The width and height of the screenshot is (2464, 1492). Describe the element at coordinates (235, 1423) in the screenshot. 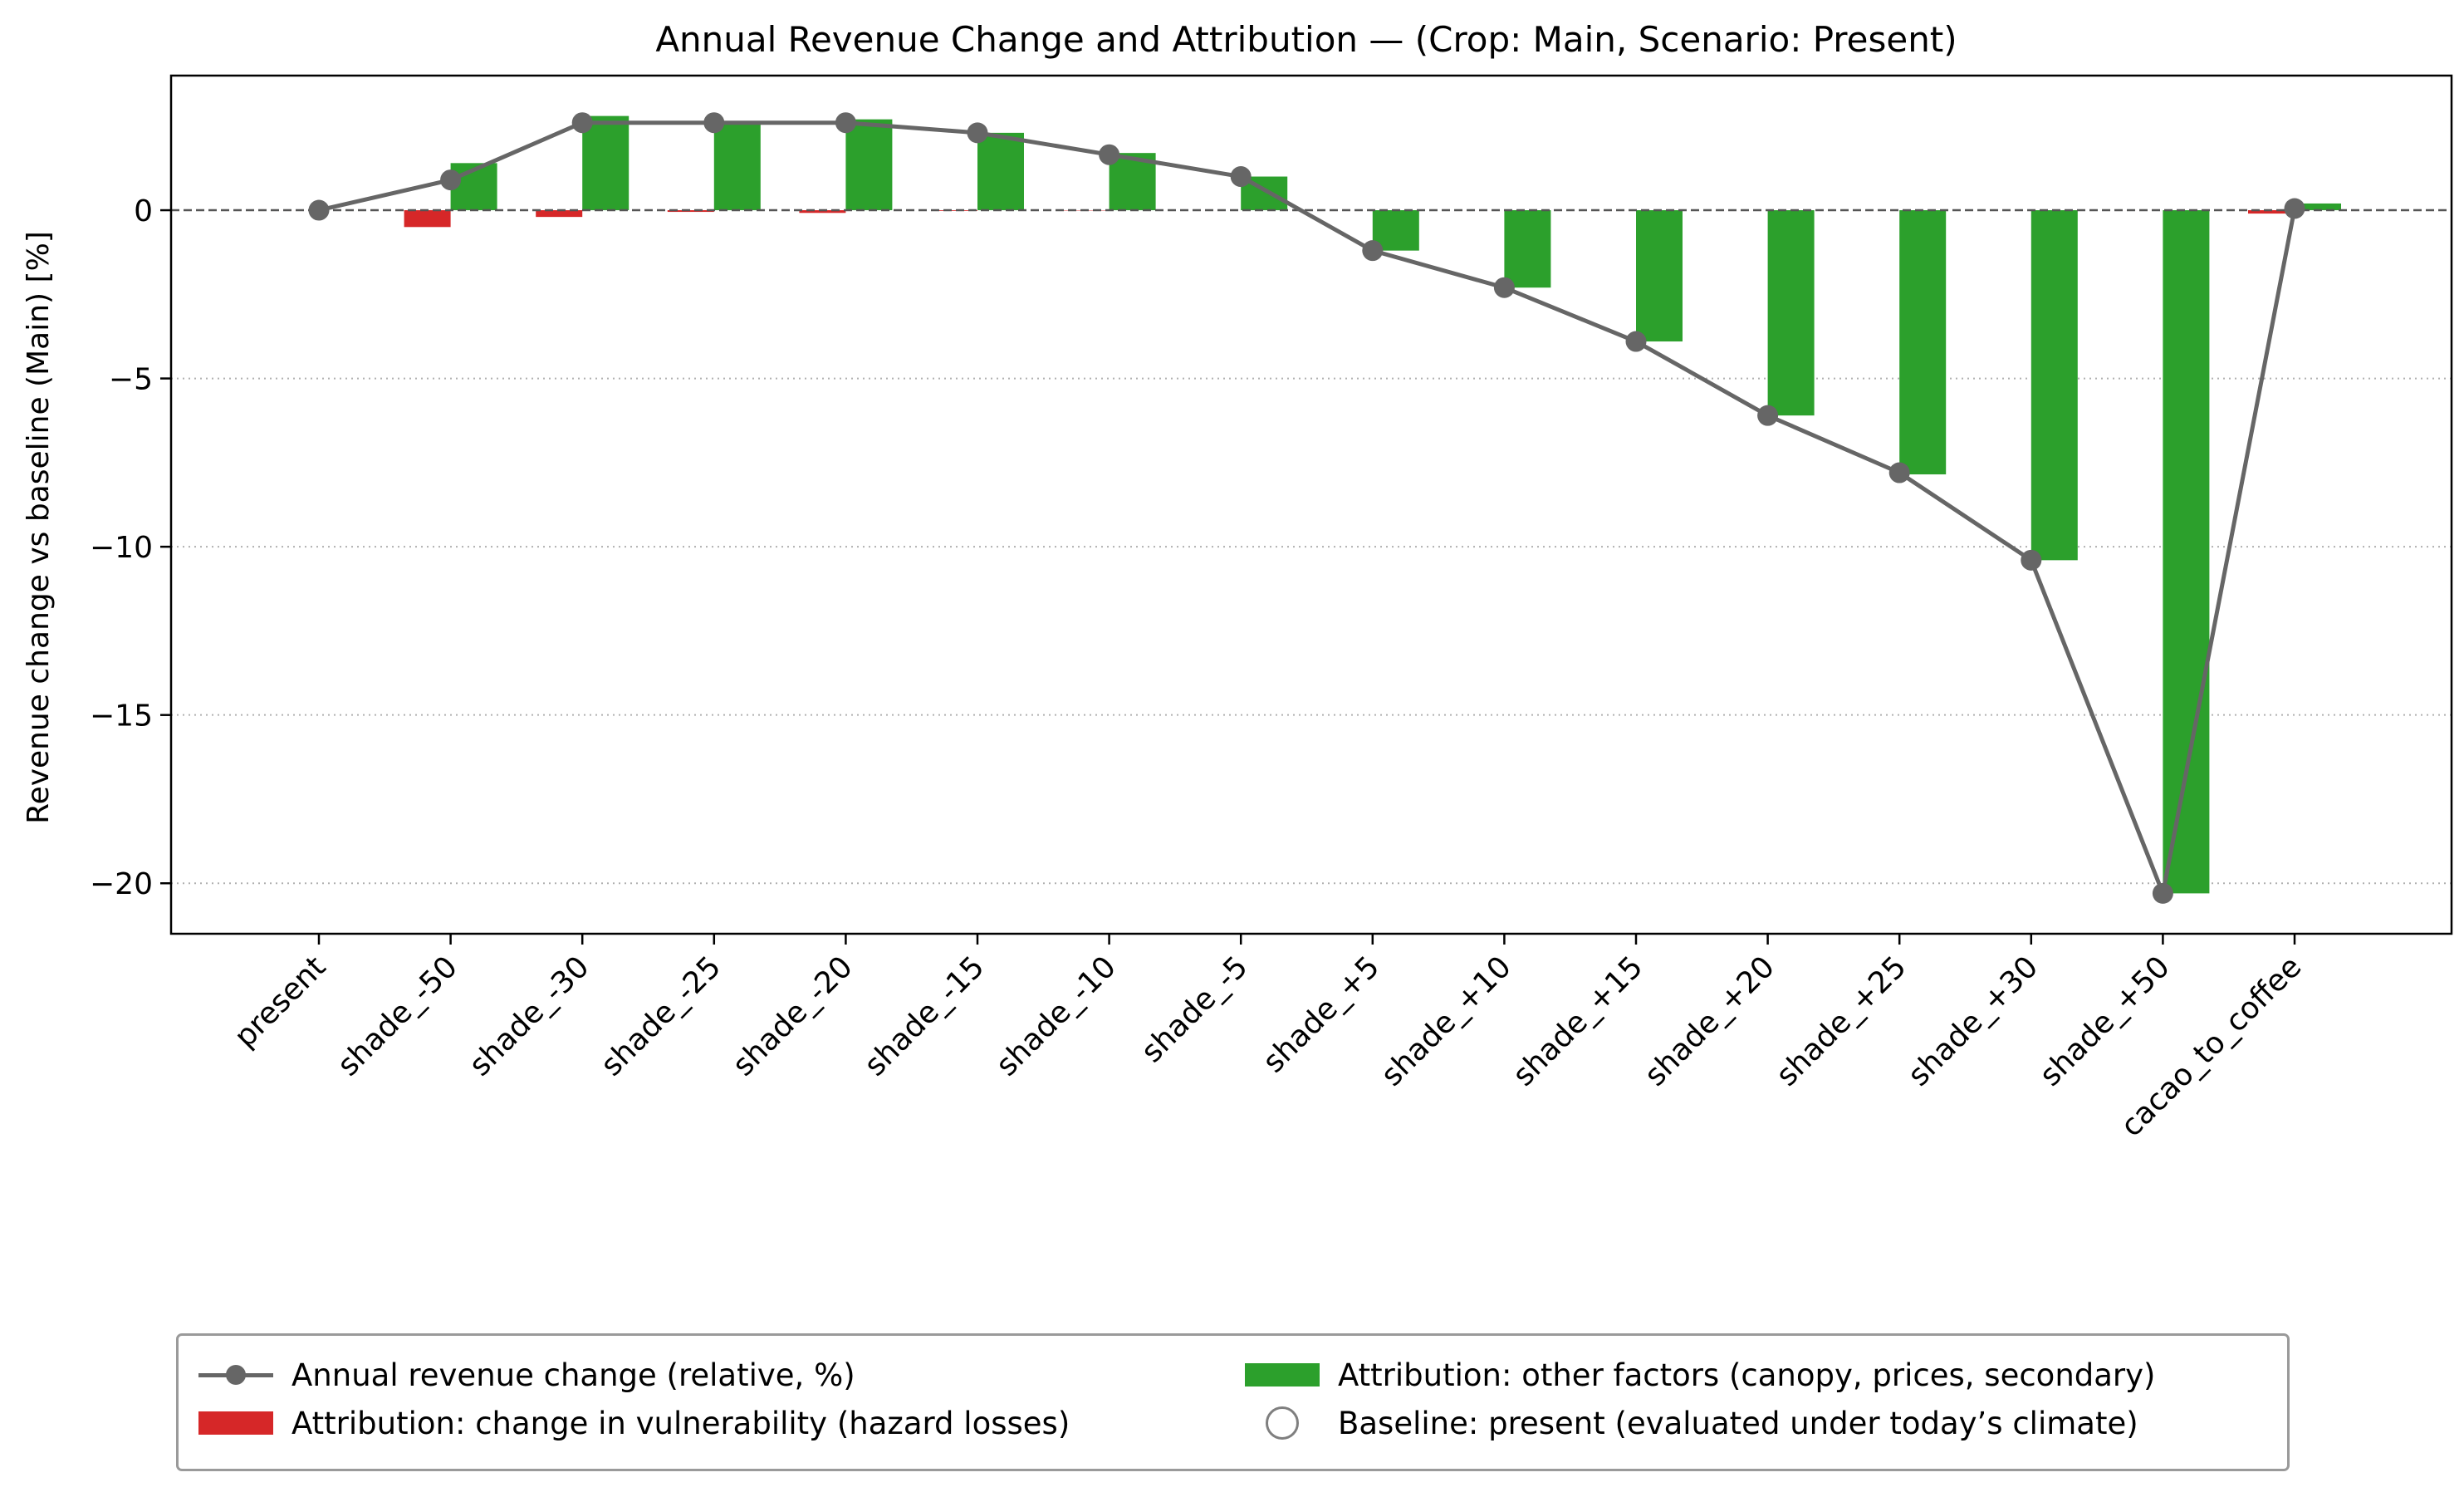

I see `legend-red-swatch-icon` at that location.